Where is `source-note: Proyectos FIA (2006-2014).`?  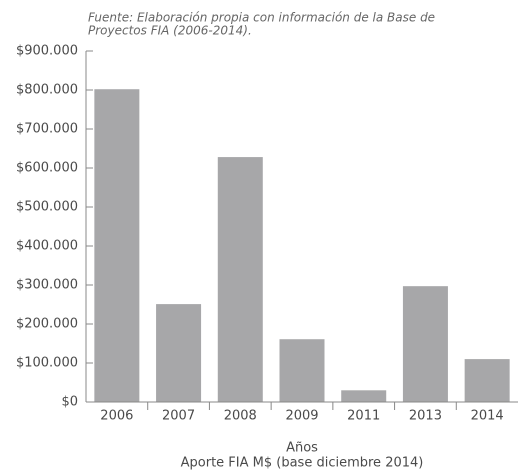 source-note: Proyectos FIA (2006-2014). is located at coordinates (170, 31).